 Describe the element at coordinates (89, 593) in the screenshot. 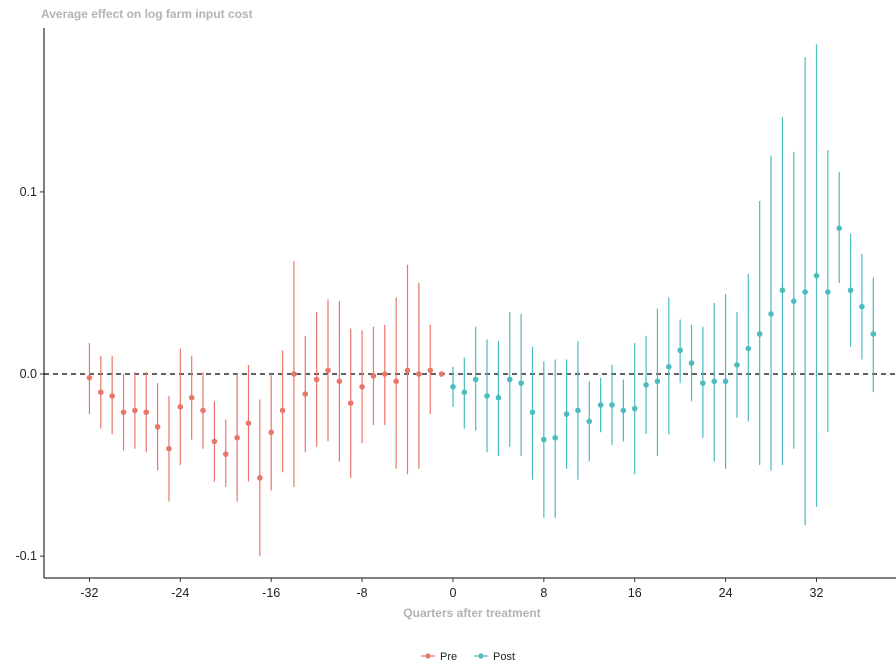

I see `x-tick-label: -32` at that location.